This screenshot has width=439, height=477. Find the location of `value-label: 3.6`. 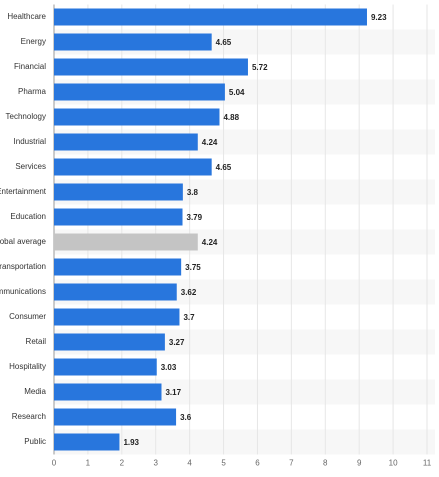

value-label: 3.6 is located at coordinates (186, 417).